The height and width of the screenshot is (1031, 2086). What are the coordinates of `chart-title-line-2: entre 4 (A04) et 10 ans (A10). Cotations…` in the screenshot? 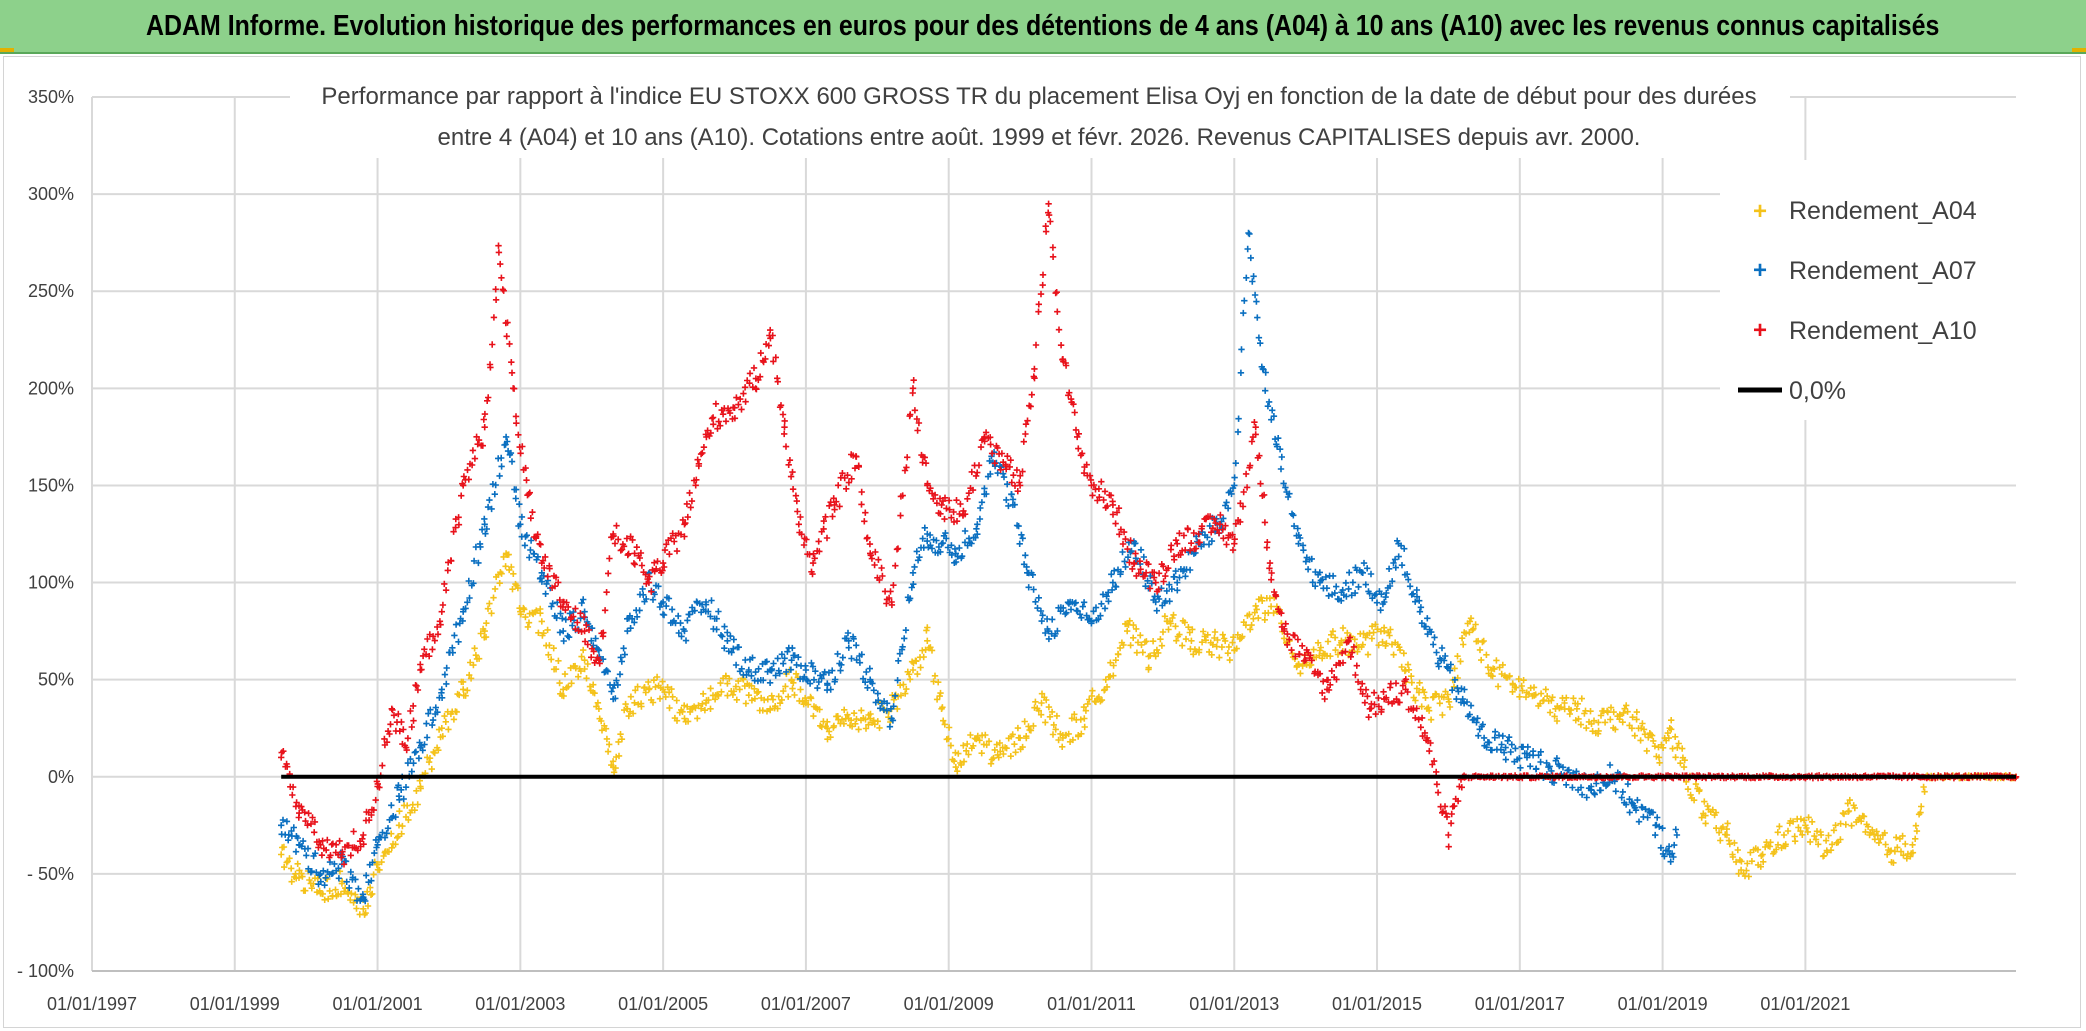 It's located at (1039, 137).